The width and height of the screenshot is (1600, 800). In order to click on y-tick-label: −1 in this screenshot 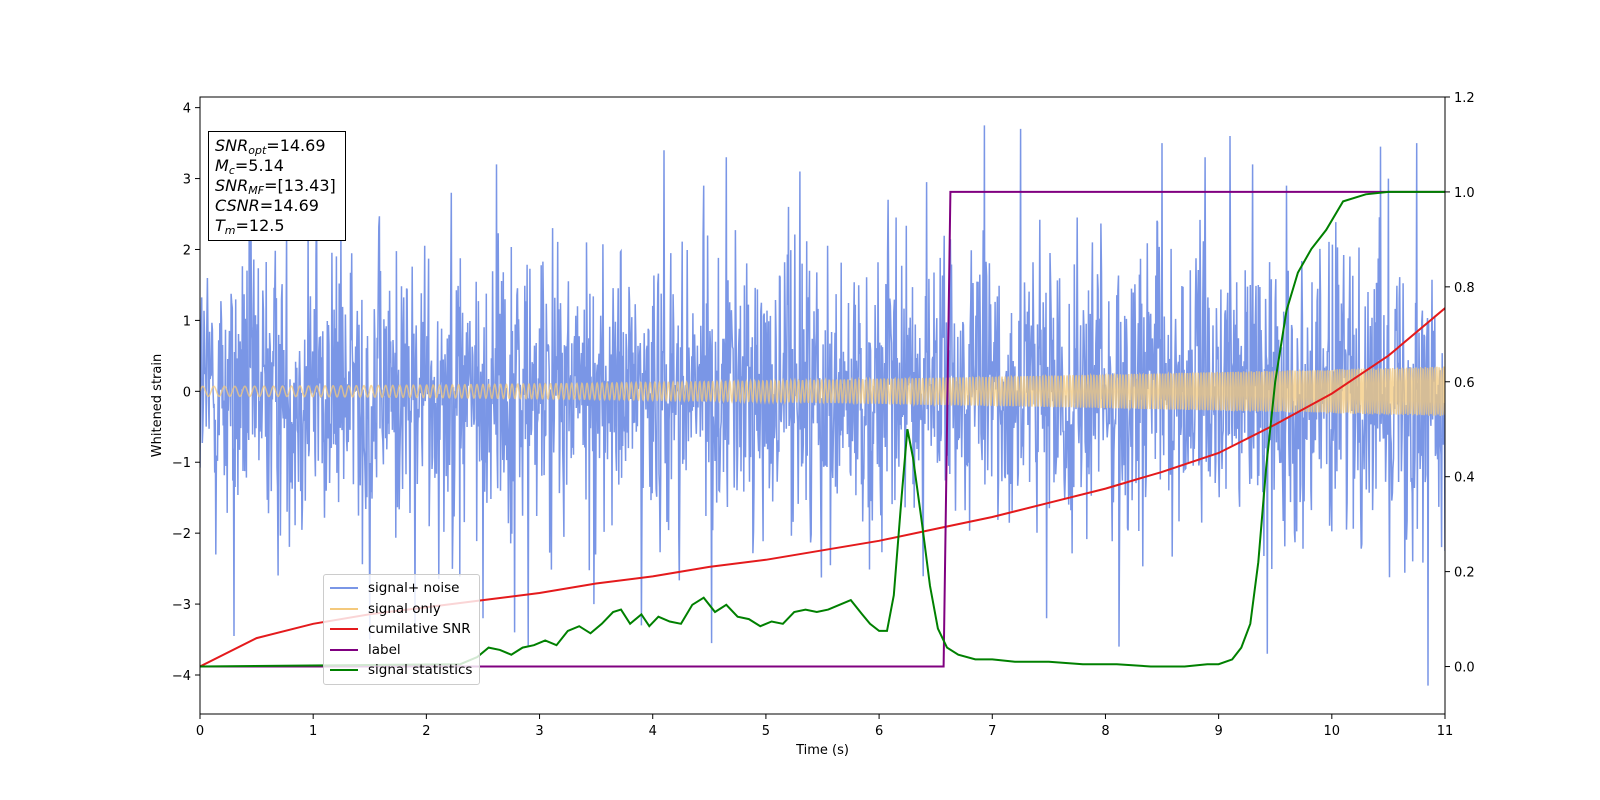, I will do `click(181, 463)`.